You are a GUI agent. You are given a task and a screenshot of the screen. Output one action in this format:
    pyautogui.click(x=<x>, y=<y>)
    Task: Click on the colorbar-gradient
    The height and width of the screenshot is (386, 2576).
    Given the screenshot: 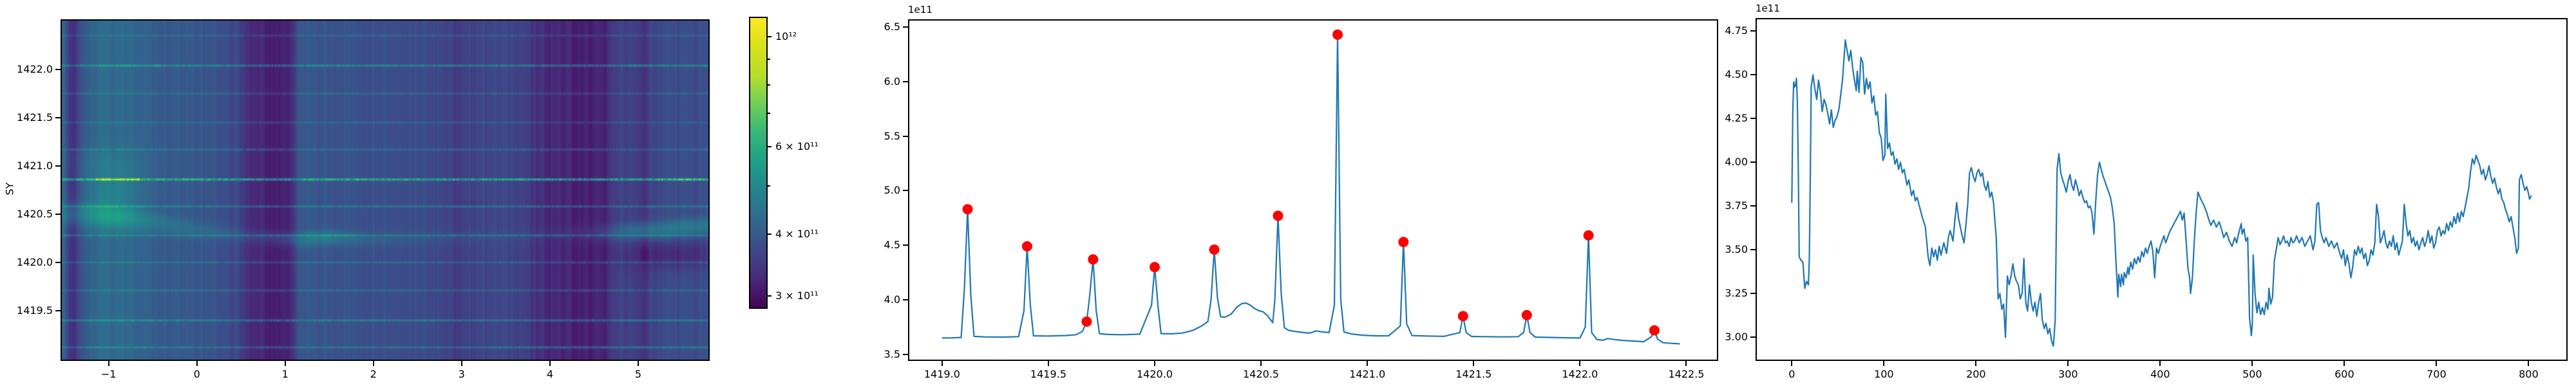 What is the action you would take?
    pyautogui.click(x=758, y=163)
    